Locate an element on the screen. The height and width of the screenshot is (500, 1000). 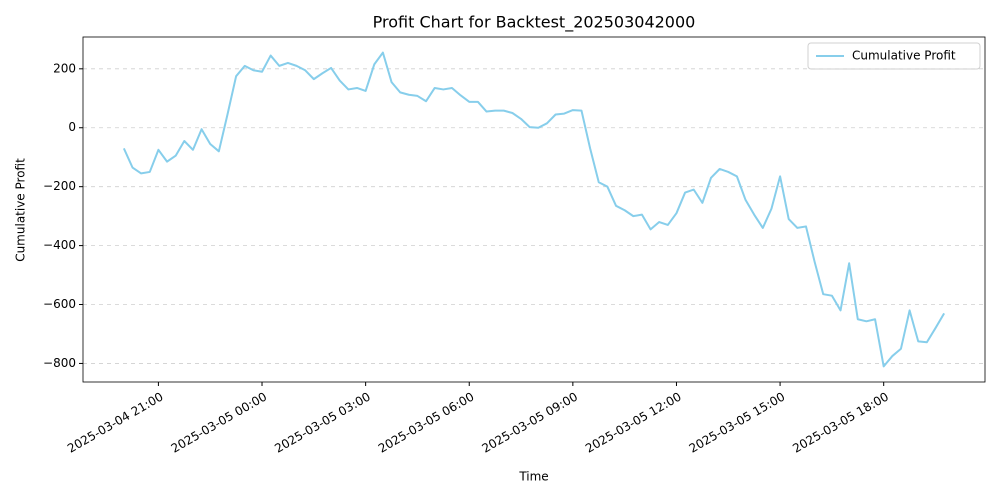
x-tick-label: 2025-03-05 06:00 is located at coordinates (426, 423).